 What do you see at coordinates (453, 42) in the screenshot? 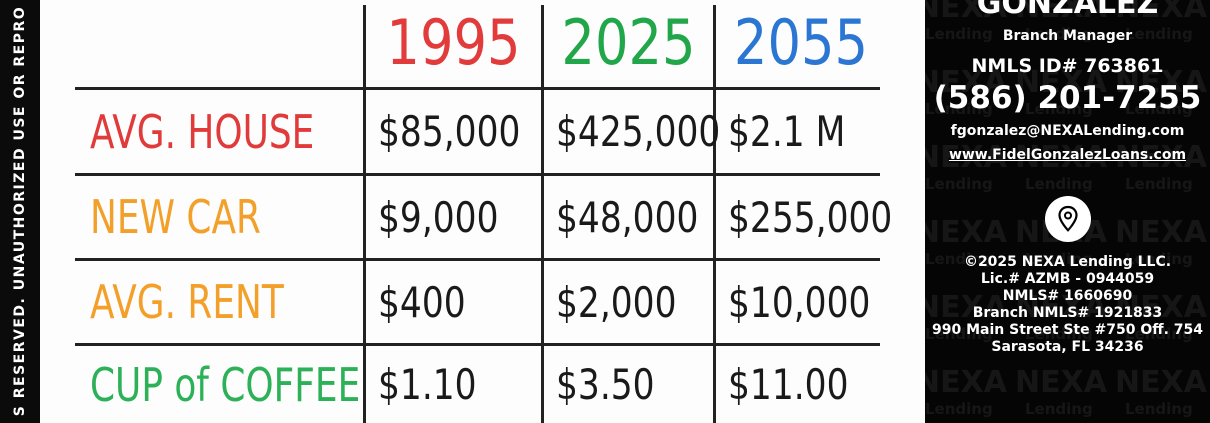
I see `year-header: 1995` at bounding box center [453, 42].